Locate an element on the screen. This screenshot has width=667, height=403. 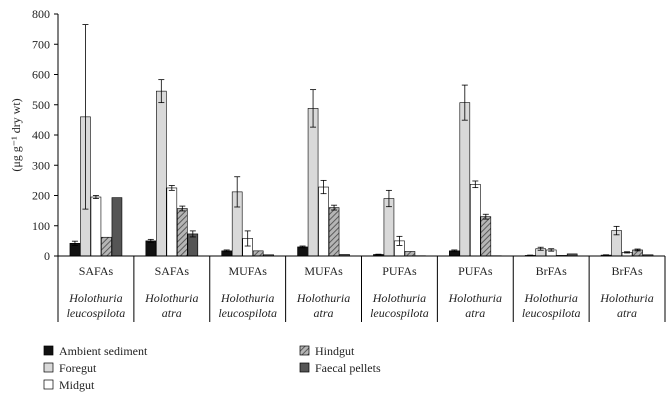
legend-label: Faecal pellets is located at coordinates (348, 368).